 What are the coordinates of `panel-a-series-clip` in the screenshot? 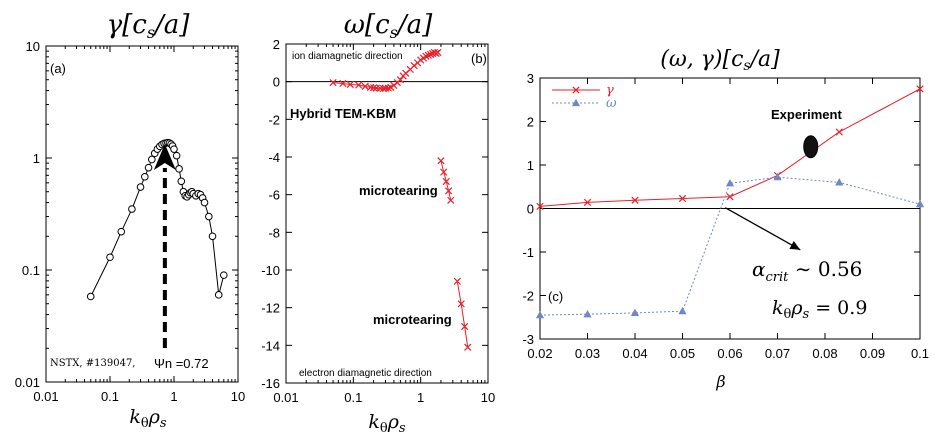 It's located at (157, 219).